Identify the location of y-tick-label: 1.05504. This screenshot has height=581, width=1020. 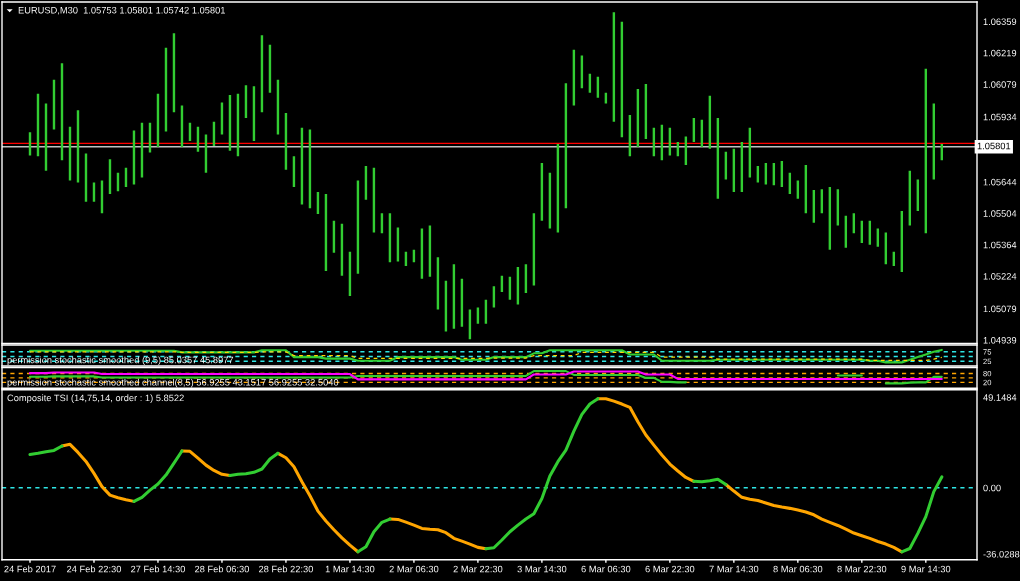
(1000, 213).